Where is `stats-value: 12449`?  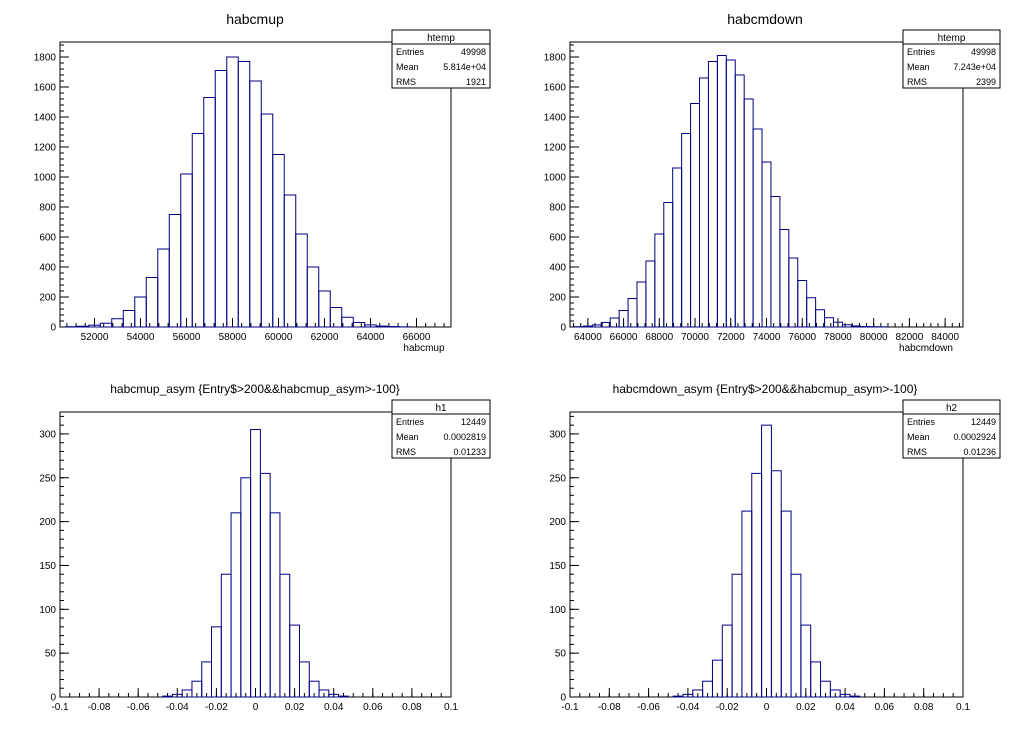
stats-value: 12449 is located at coordinates (473, 422).